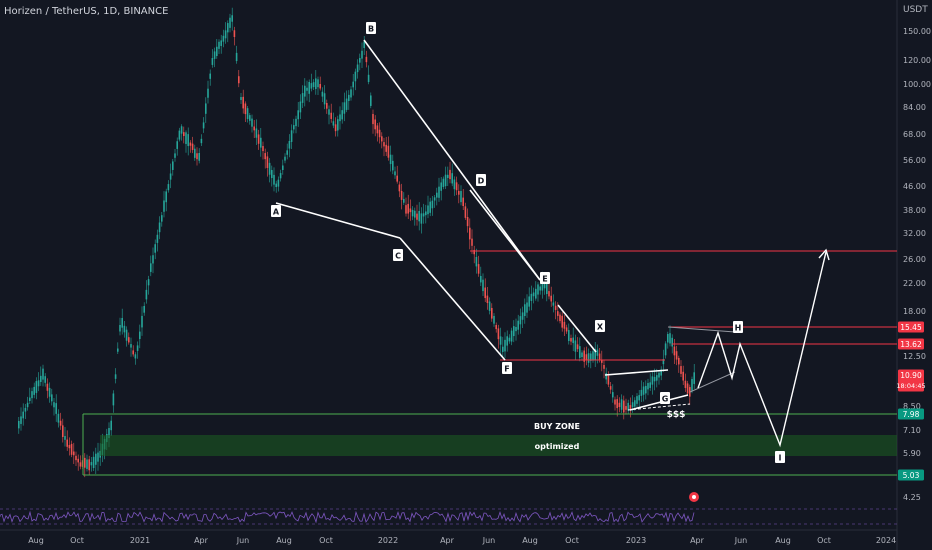 The height and width of the screenshot is (550, 932). I want to click on y-tick-label: 56.00, so click(914, 160).